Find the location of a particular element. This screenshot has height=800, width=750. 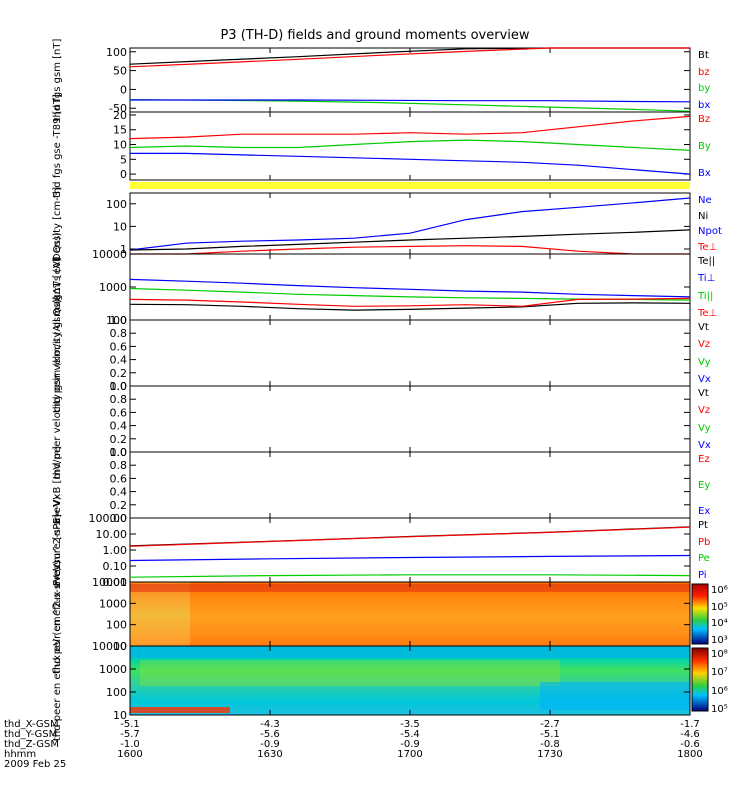

y-tick-label: 0.10 is located at coordinates (115, 566).